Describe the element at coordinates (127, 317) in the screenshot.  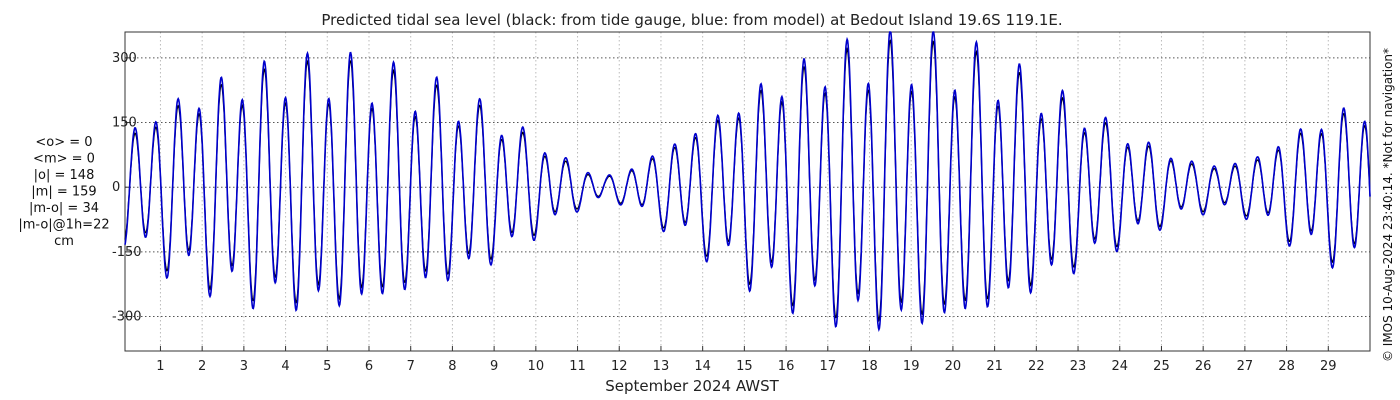
I see `y-tick-label: -300` at that location.